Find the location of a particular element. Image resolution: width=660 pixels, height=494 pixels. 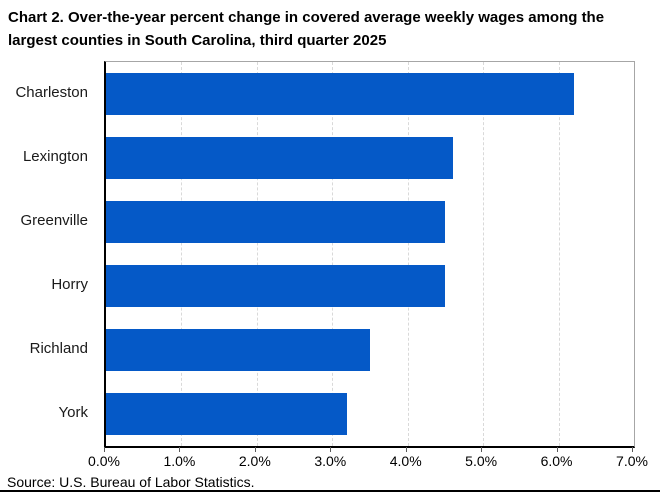

category-label: York is located at coordinates (73, 412).